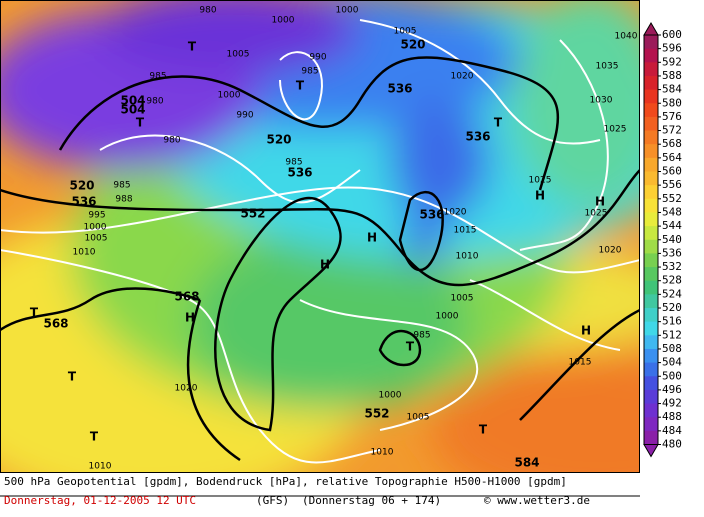 The image size is (704, 517). I want to click on colorbar-label: 512, so click(672, 334).